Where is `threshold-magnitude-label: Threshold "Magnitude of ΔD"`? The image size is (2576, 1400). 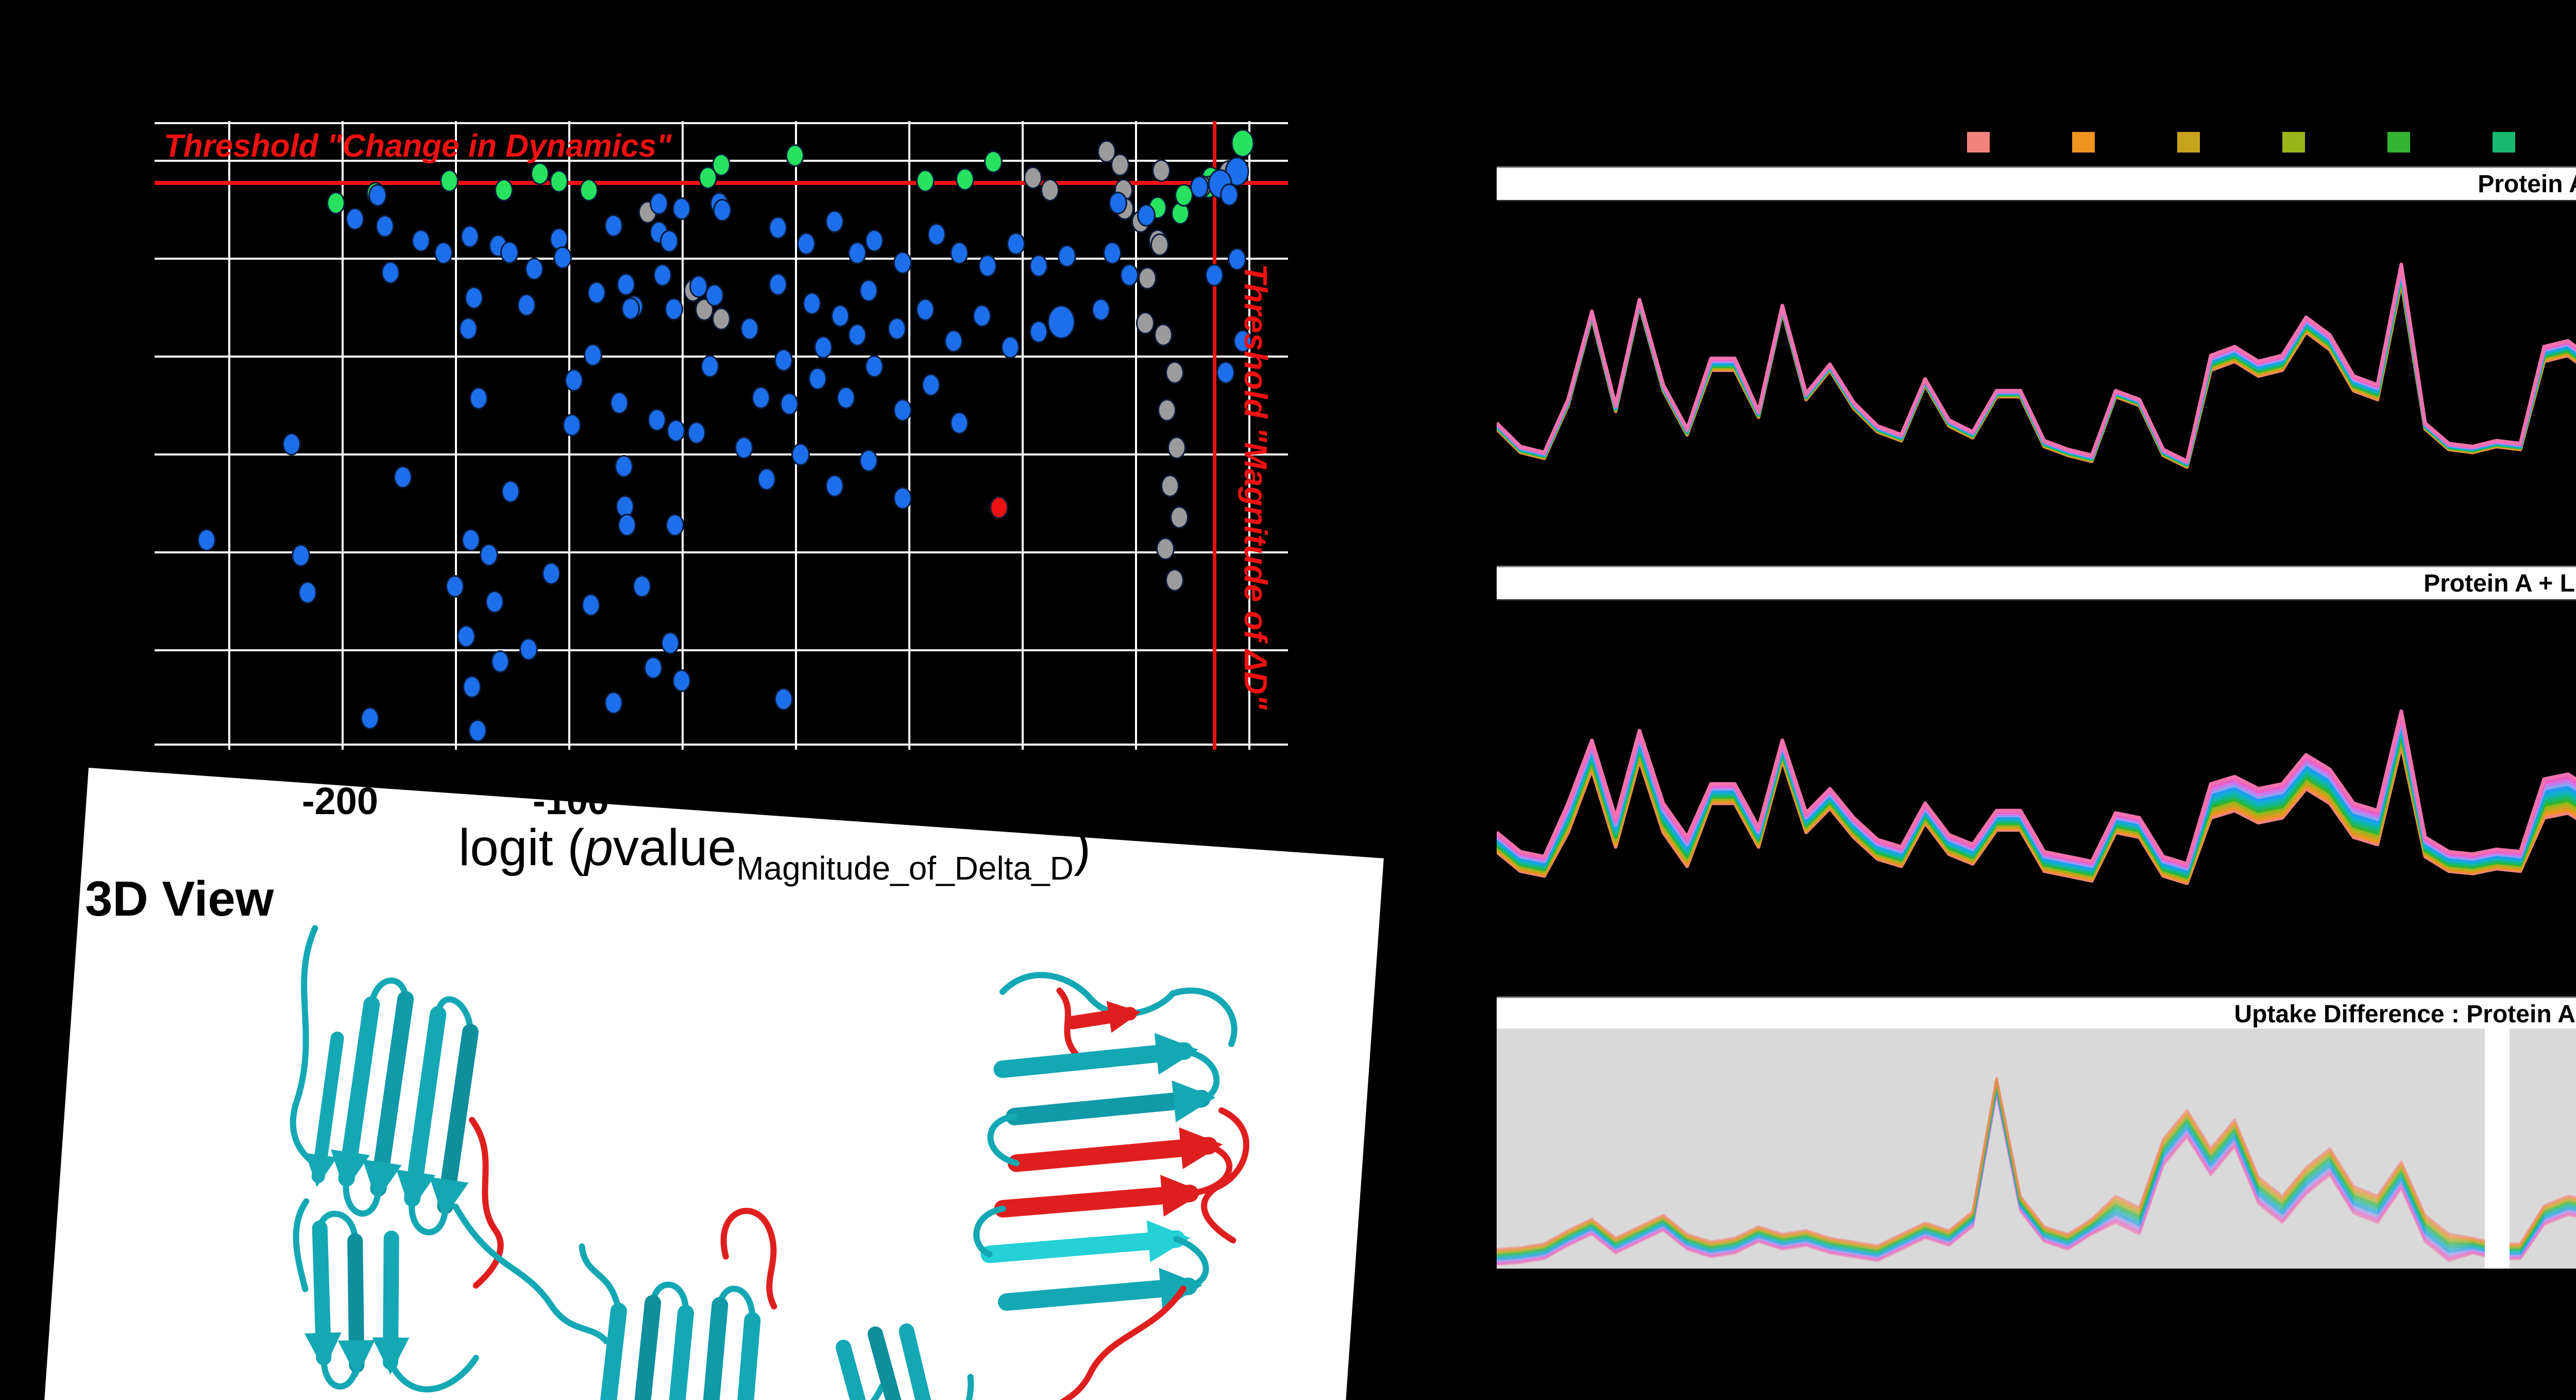 threshold-magnitude-label: Threshold "Magnitude of ΔD" is located at coordinates (1255, 487).